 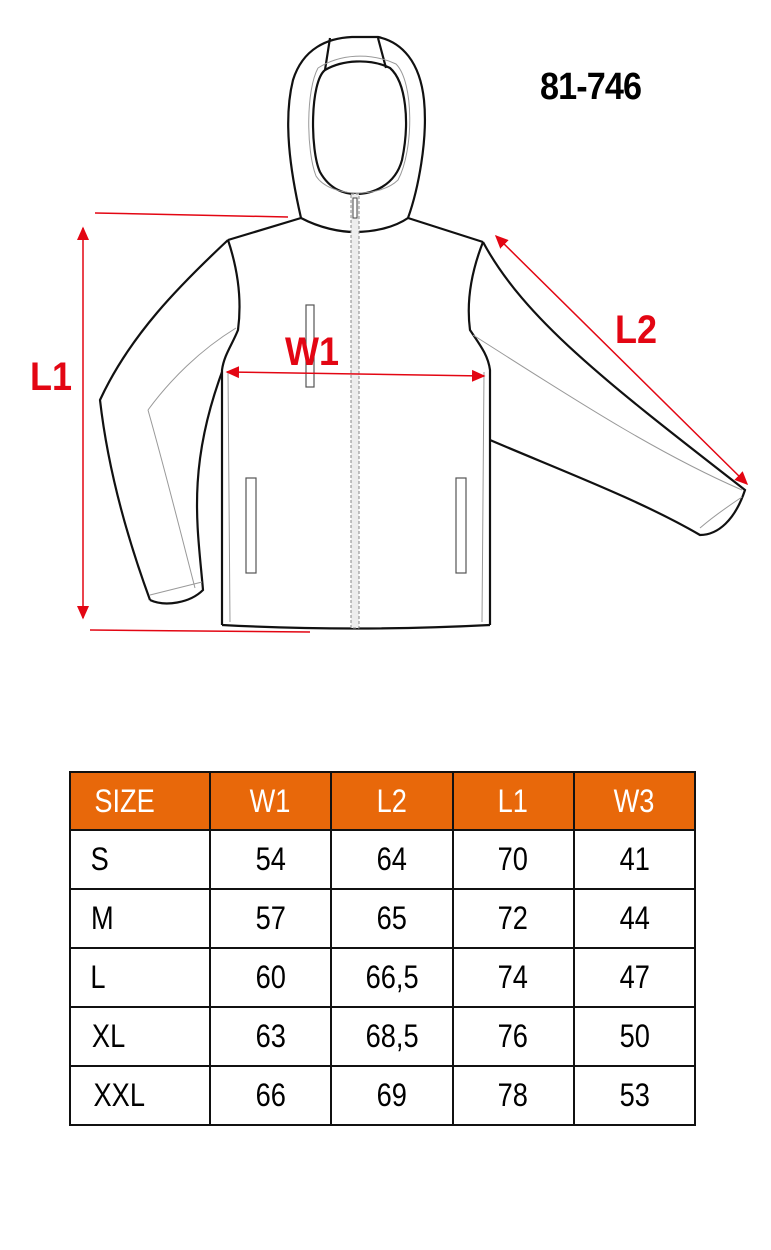 I want to click on table-cell: 54, so click(x=270, y=859).